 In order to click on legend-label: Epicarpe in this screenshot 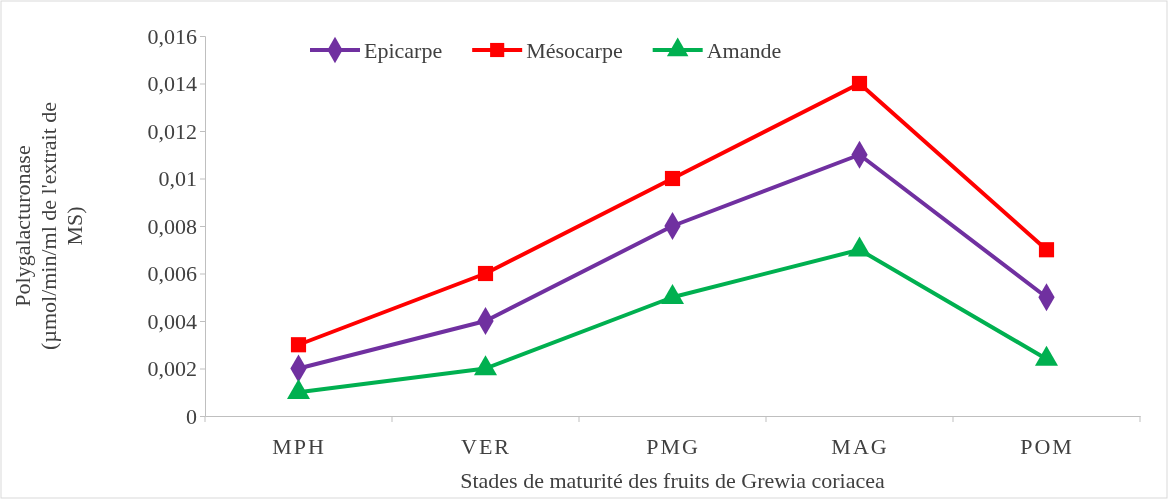, I will do `click(403, 50)`.